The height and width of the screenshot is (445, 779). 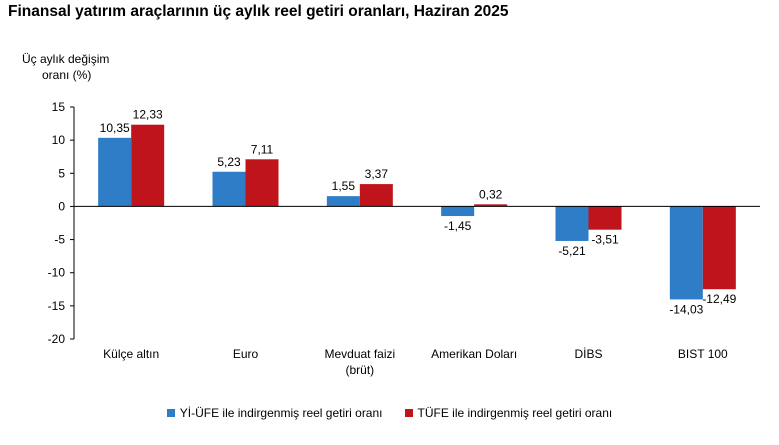 I want to click on data-label-series-1: -5,21, so click(x=572, y=251).